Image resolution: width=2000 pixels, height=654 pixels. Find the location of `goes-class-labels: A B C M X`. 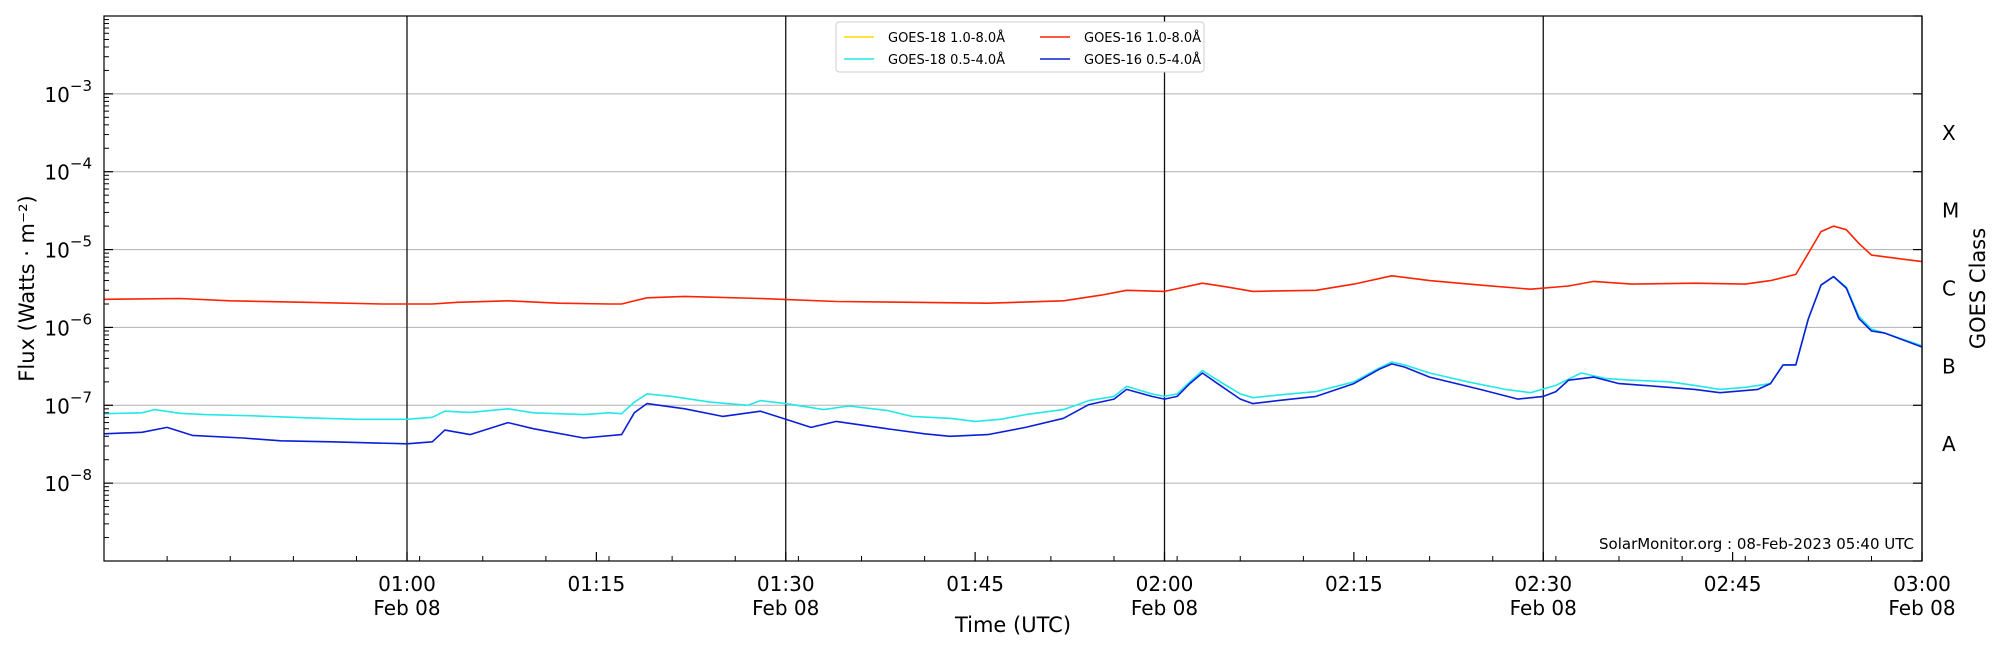

goes-class-labels: A B C M X is located at coordinates (1950, 288).